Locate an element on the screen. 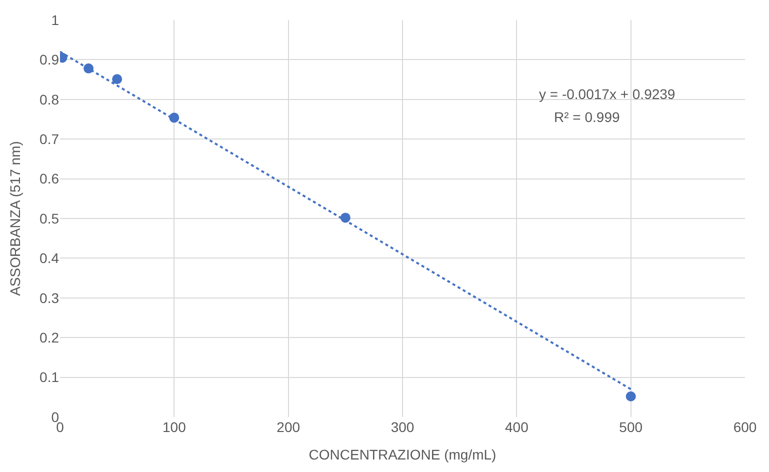 The image size is (769, 472). y-tick-label: 0.3 is located at coordinates (50, 298).